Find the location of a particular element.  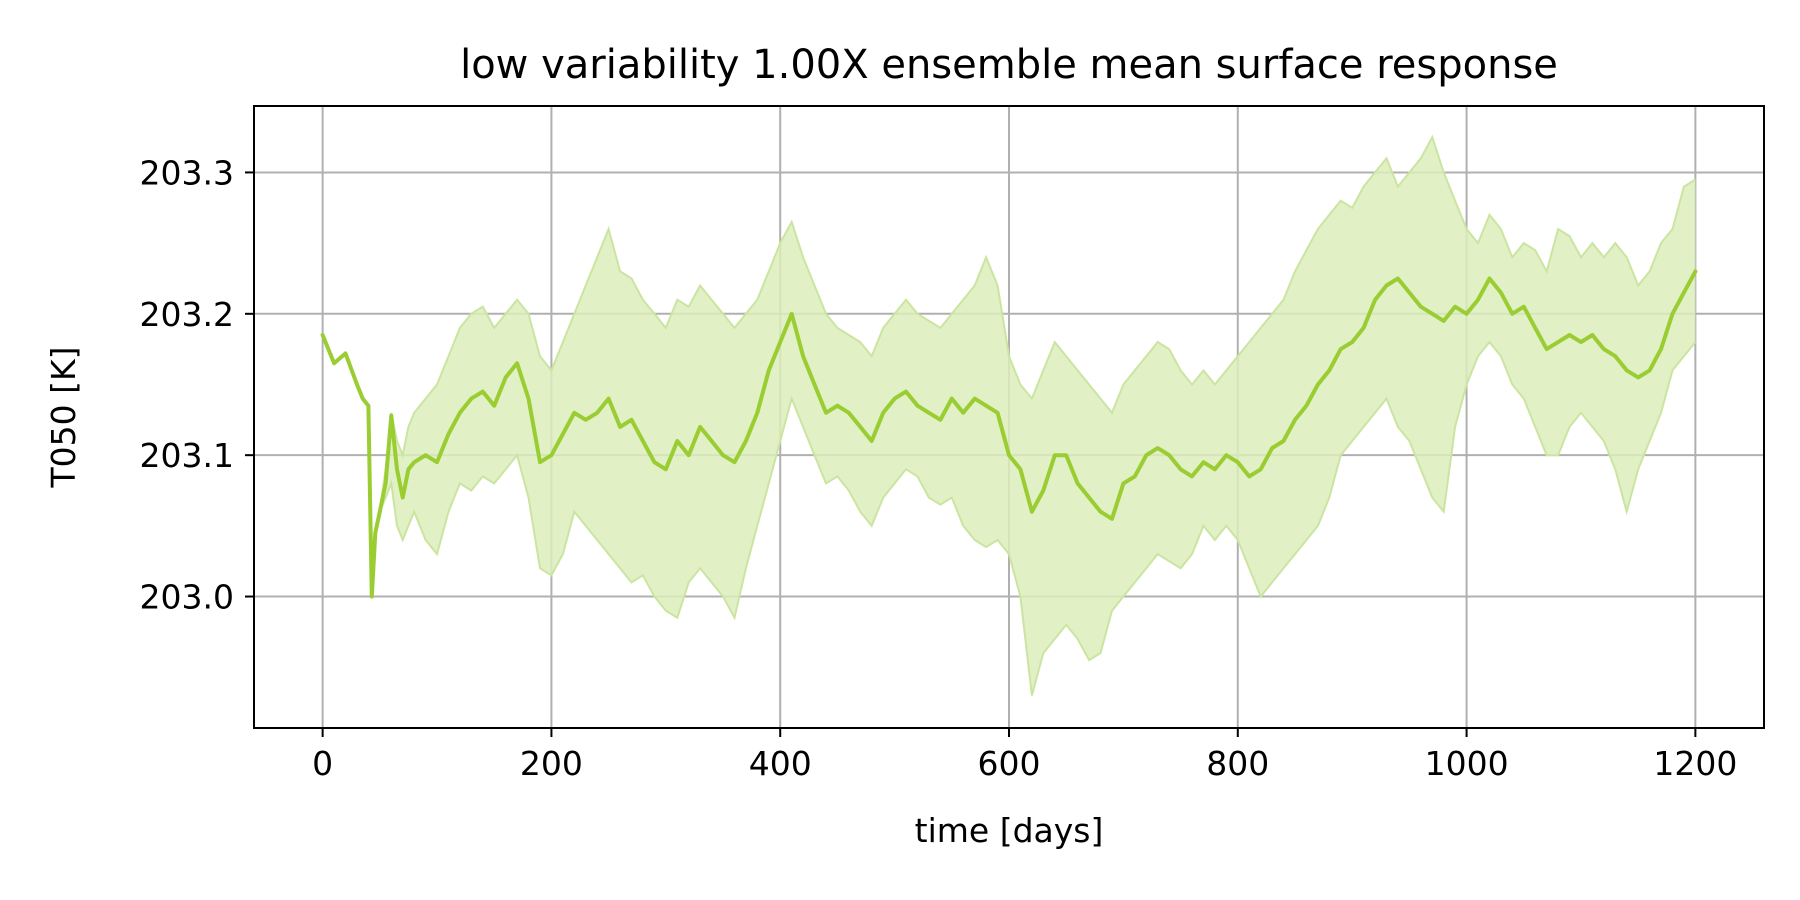

x-tick-label: 600 is located at coordinates (1009, 763).